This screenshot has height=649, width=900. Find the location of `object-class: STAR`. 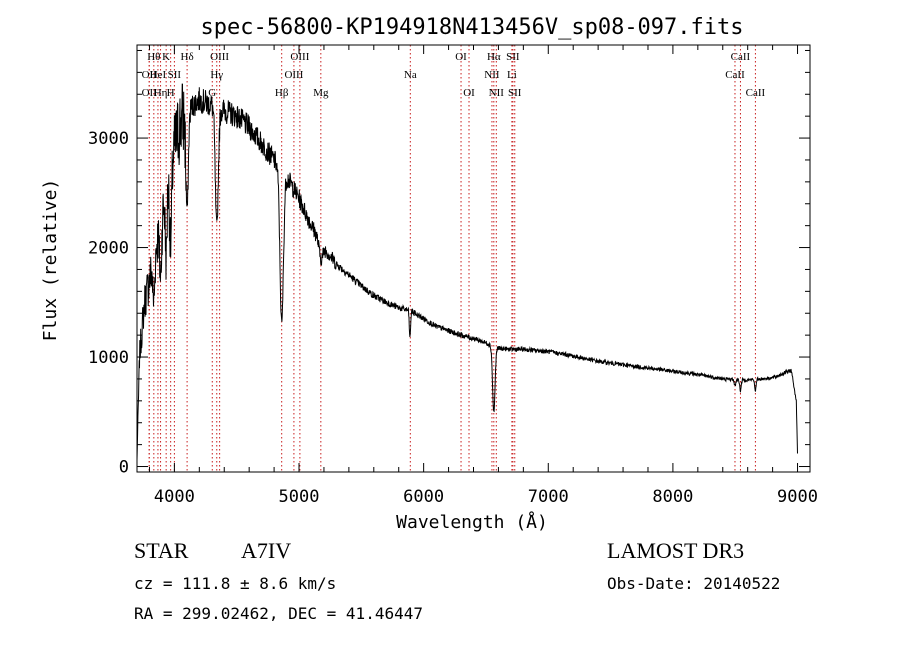

object-class: STAR is located at coordinates (161, 550).